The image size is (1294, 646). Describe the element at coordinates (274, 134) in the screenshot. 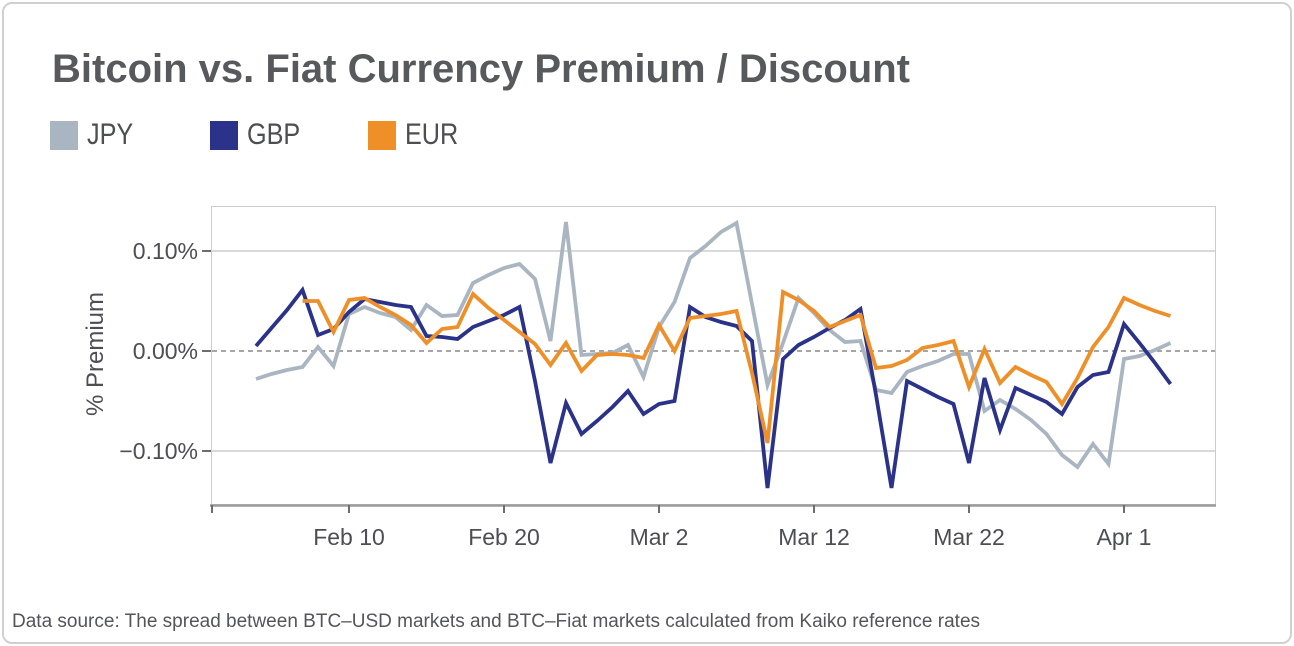

I see `legend-label-gbp: GBP` at that location.